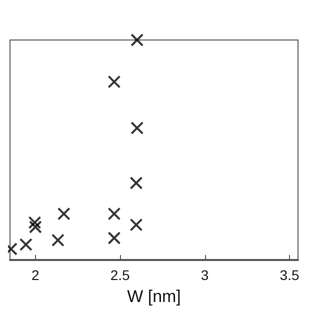 The width and height of the screenshot is (320, 320). Describe the element at coordinates (154, 296) in the screenshot. I see `x-axis-title: W [nm]` at that location.